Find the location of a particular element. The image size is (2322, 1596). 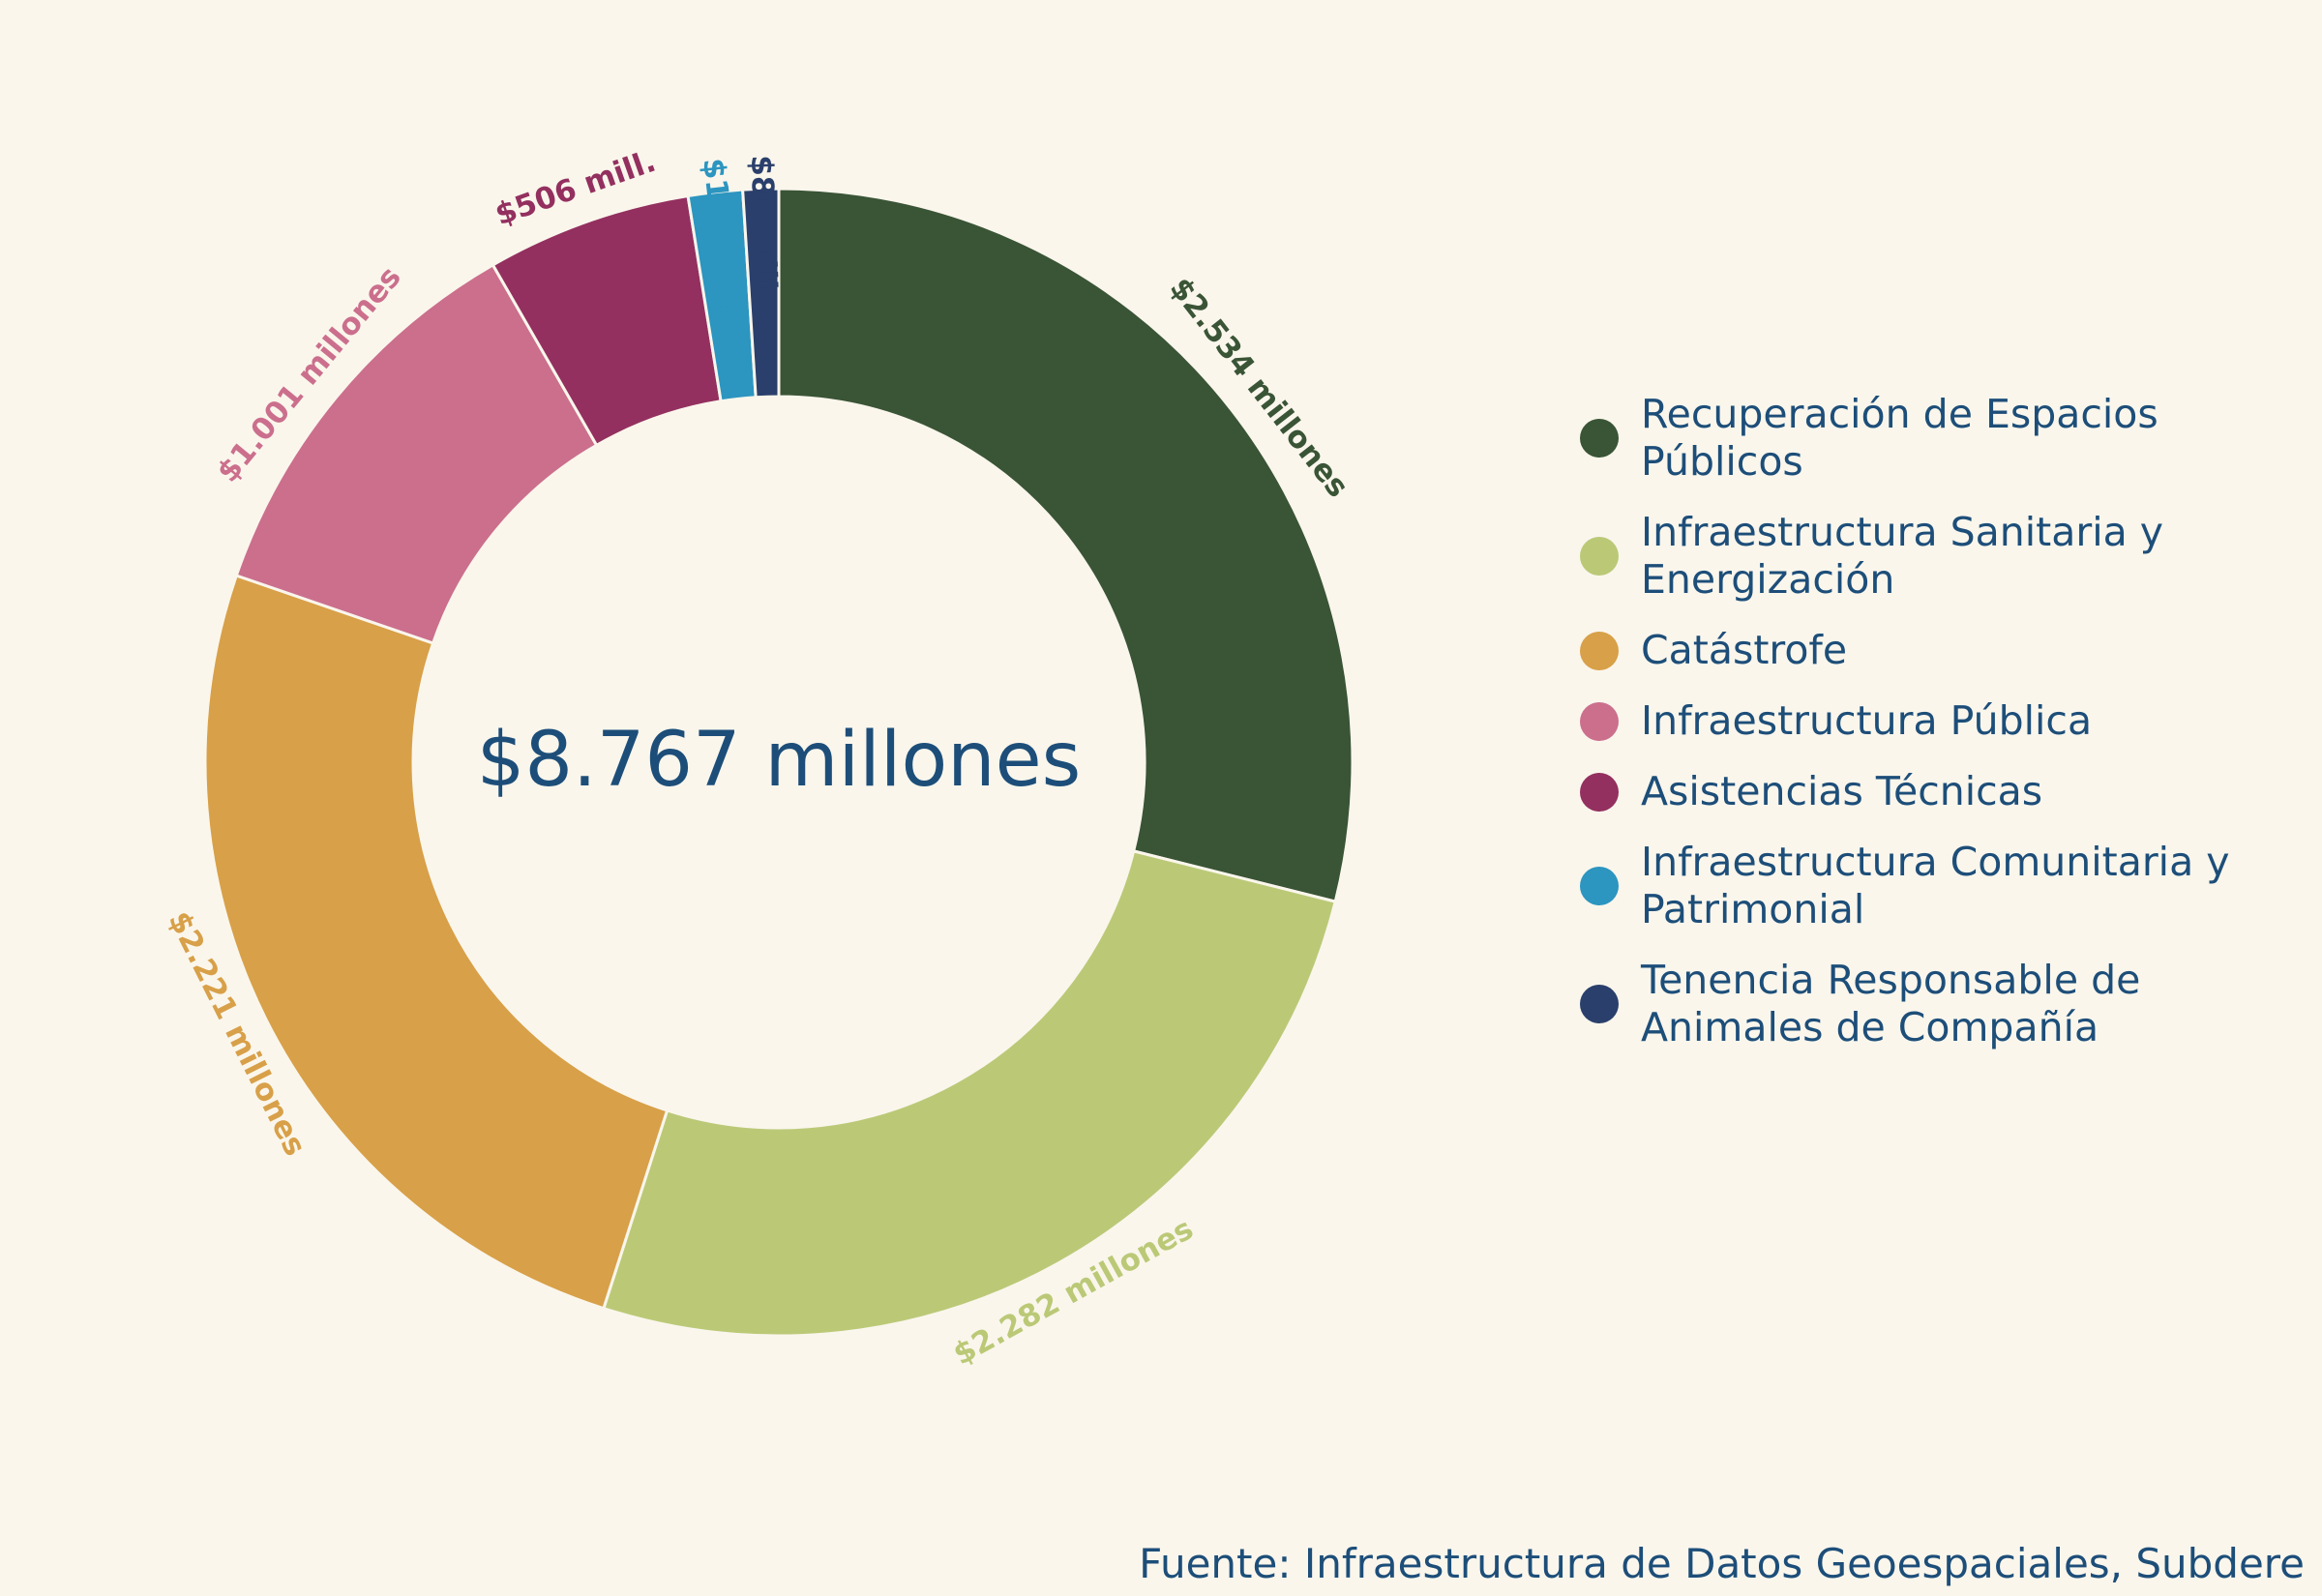

legend-label: Catástrofe is located at coordinates (1744, 650).